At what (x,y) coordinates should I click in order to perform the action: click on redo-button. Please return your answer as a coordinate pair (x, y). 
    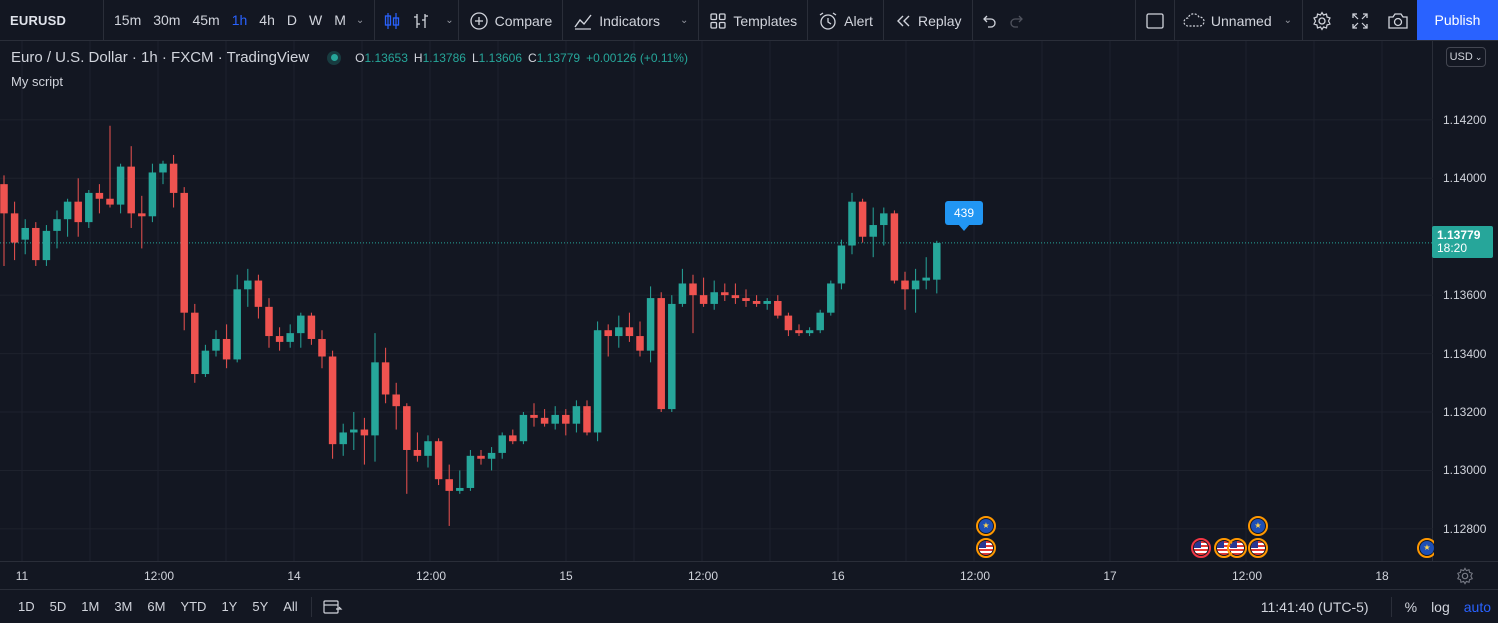
    Looking at the image, I should click on (1018, 20).